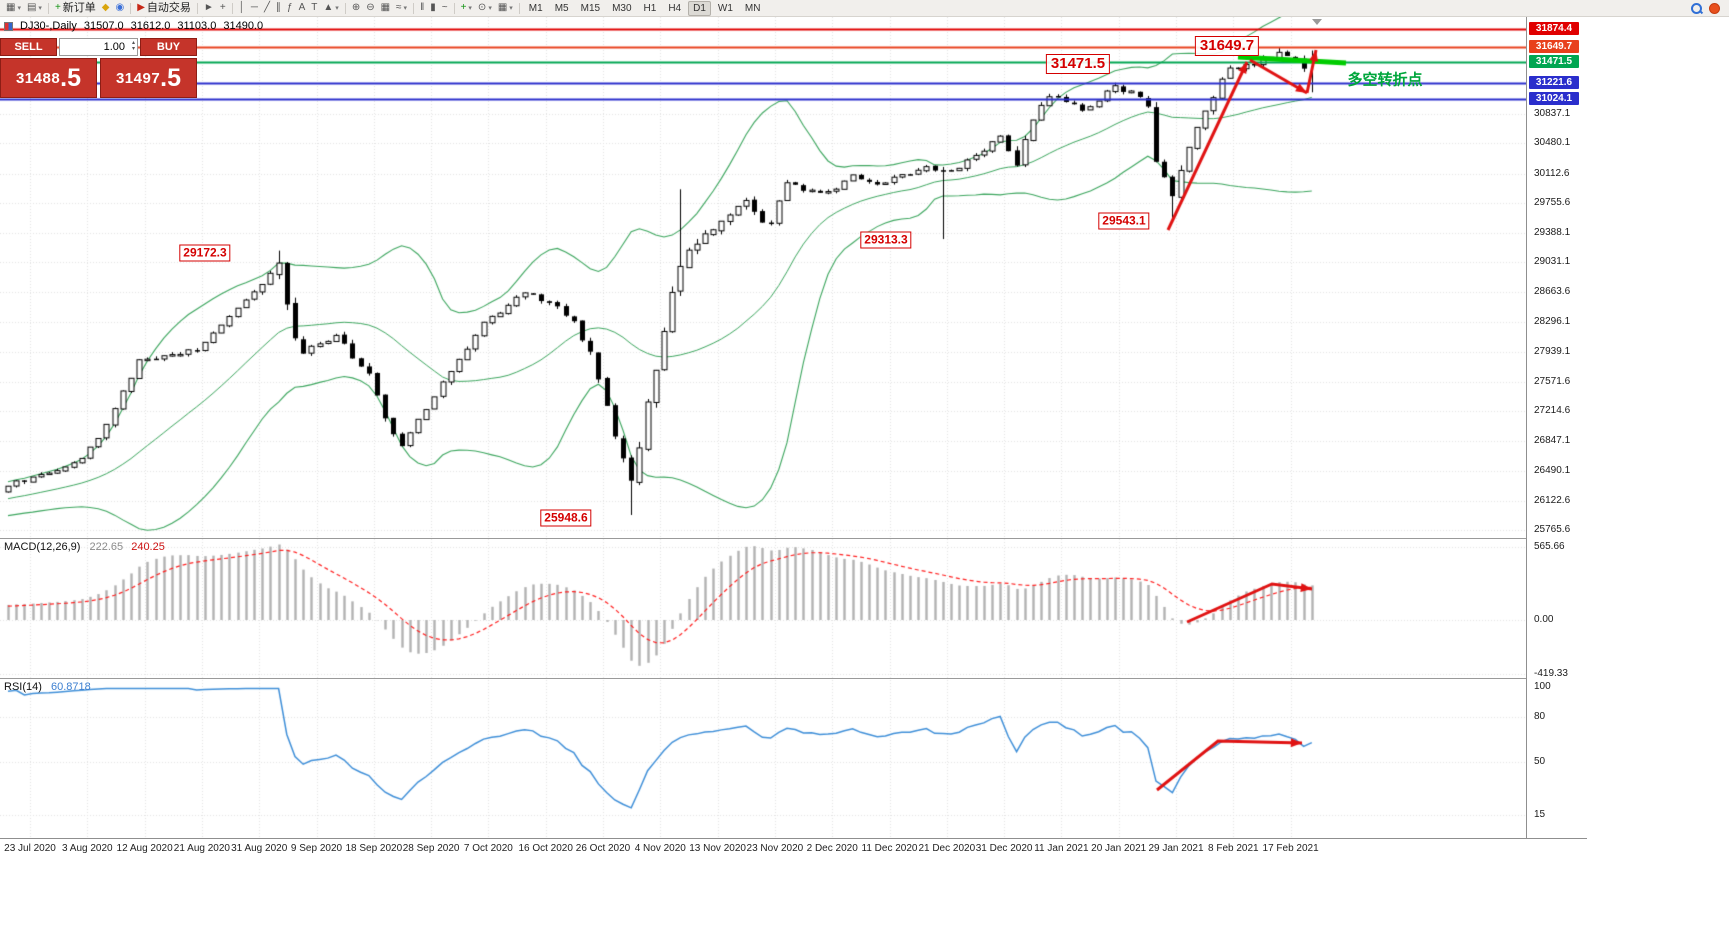  I want to click on annotation-label: 29543.1, so click(1124, 221).